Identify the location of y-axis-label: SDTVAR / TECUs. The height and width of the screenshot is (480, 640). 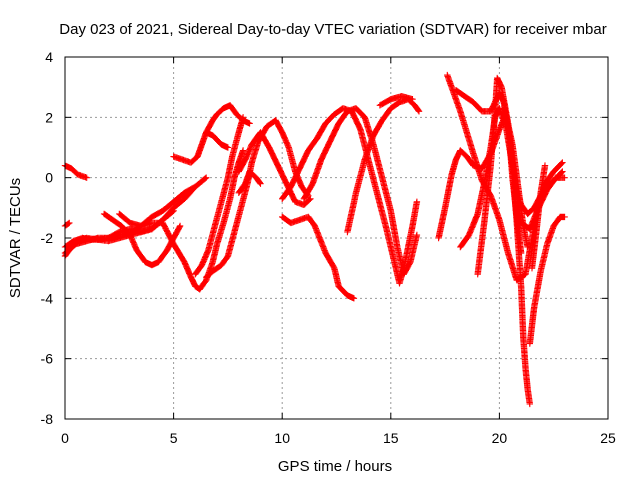
(15, 238).